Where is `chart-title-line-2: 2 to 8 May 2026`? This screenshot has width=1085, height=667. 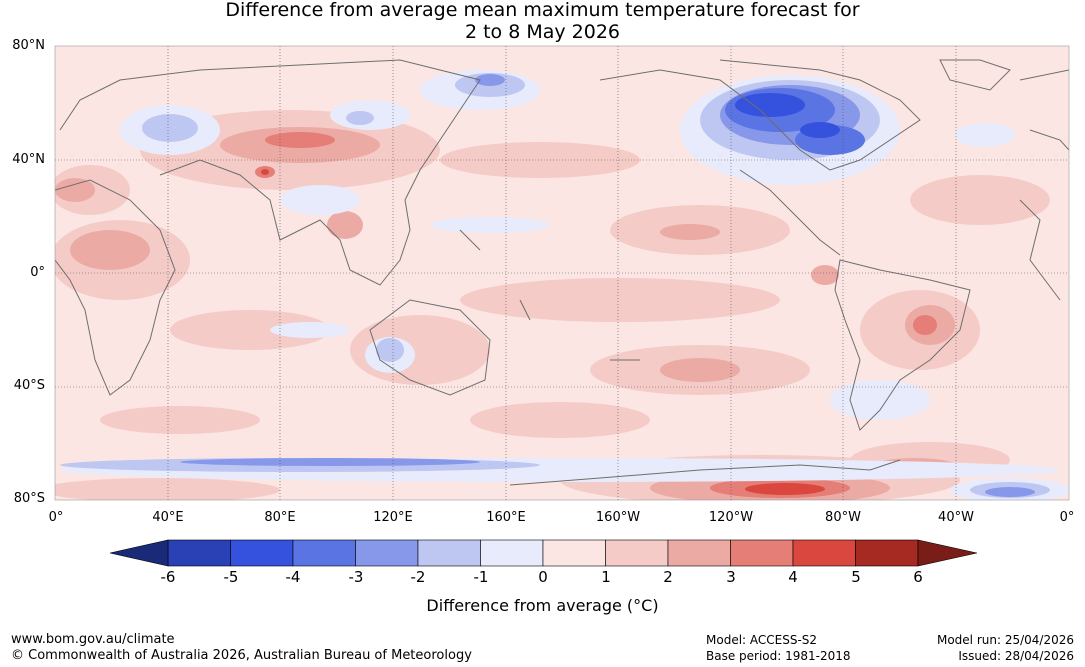 chart-title-line-2: 2 to 8 May 2026 is located at coordinates (542, 32).